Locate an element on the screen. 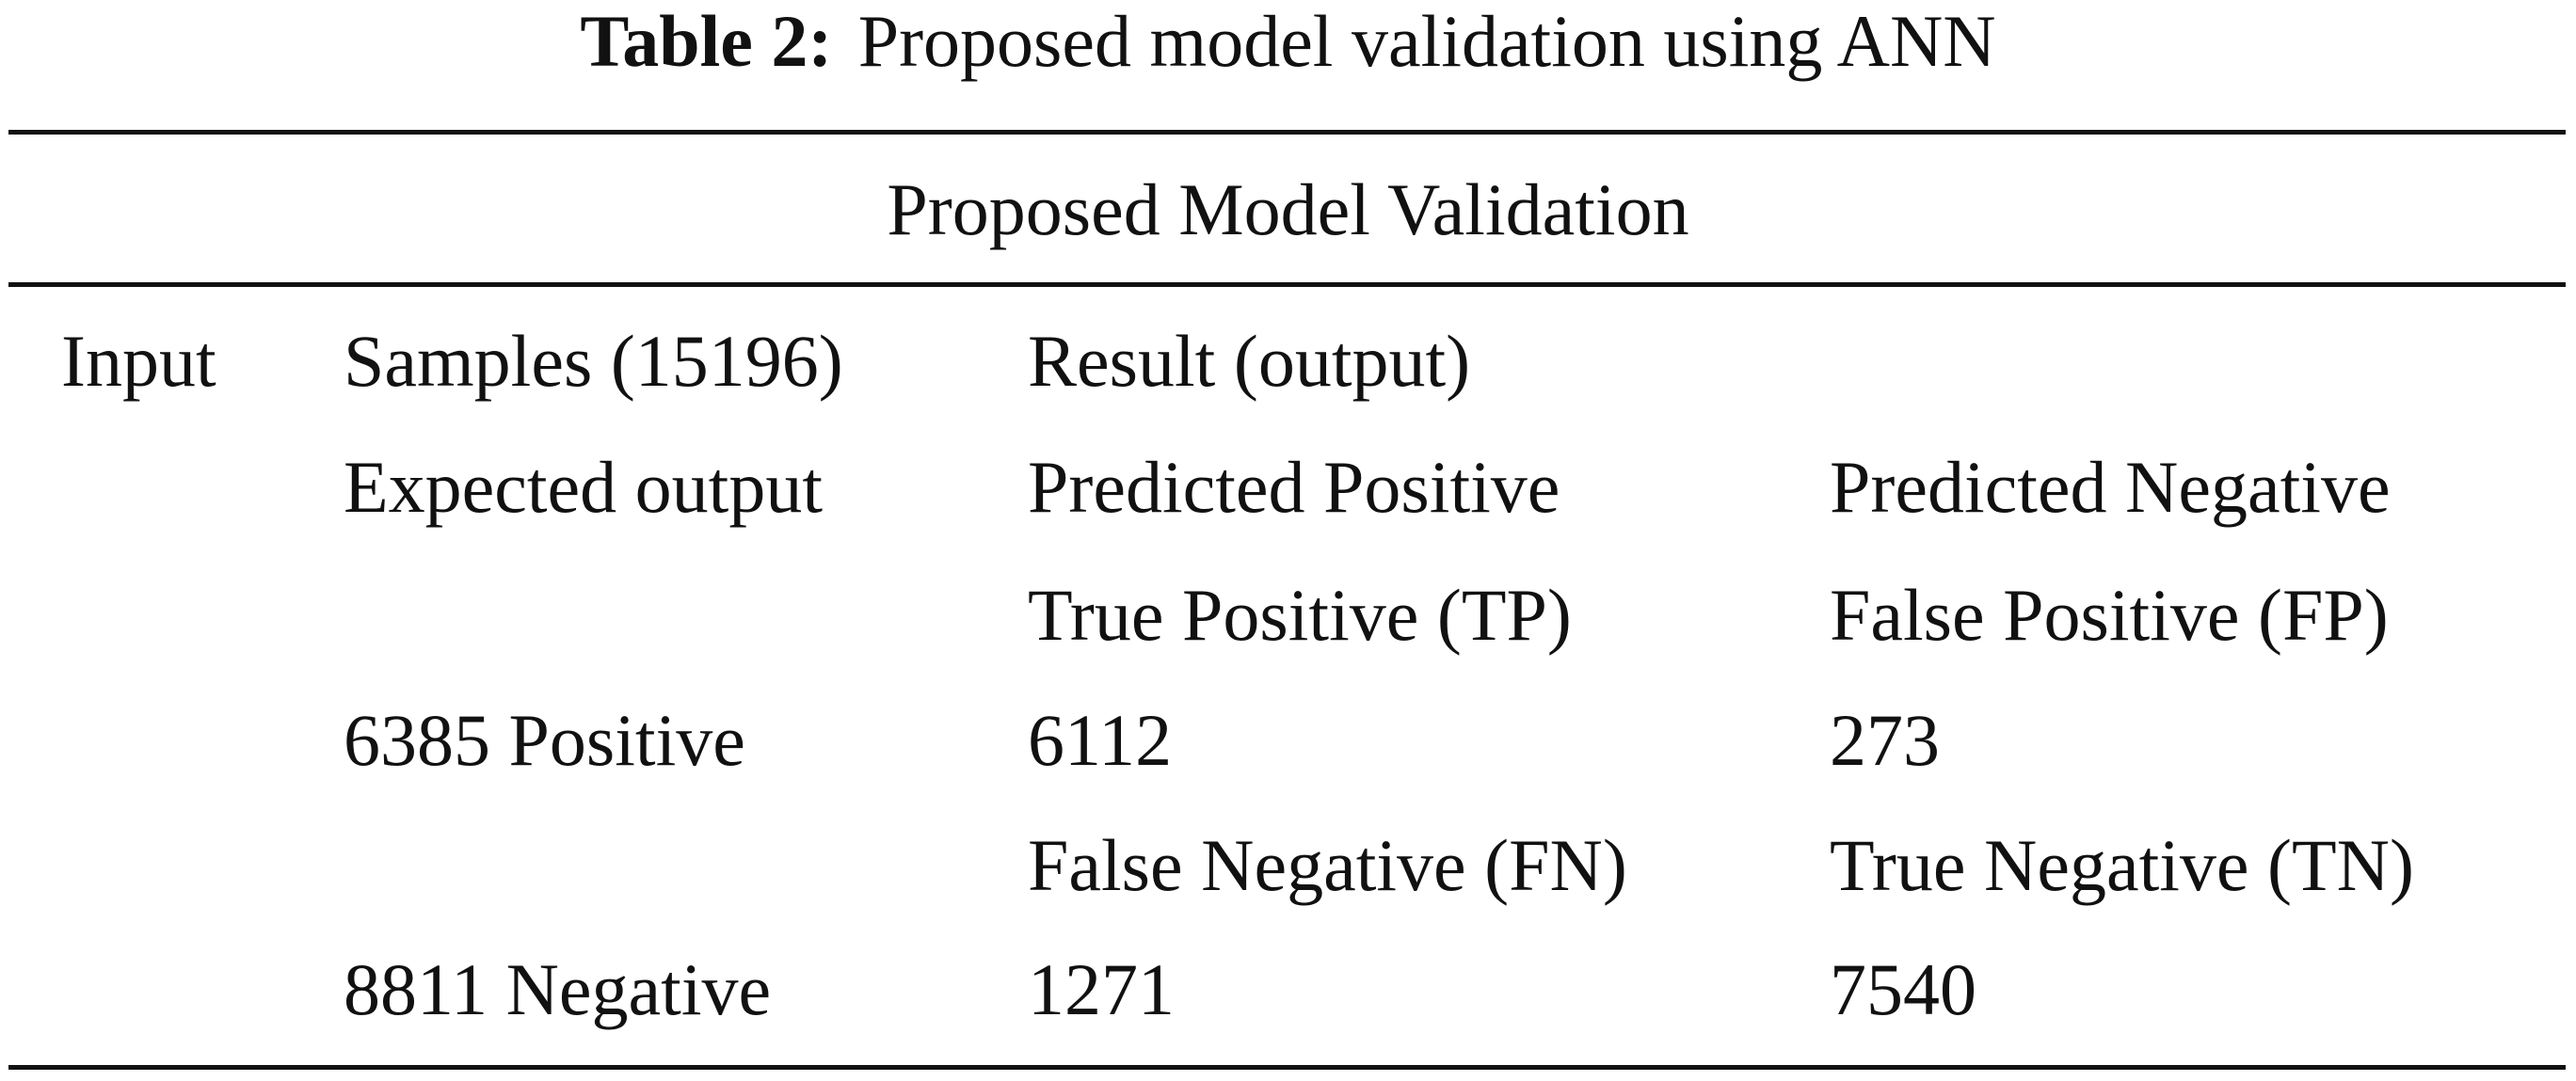 The width and height of the screenshot is (2576, 1081). top-rule is located at coordinates (1287, 132).